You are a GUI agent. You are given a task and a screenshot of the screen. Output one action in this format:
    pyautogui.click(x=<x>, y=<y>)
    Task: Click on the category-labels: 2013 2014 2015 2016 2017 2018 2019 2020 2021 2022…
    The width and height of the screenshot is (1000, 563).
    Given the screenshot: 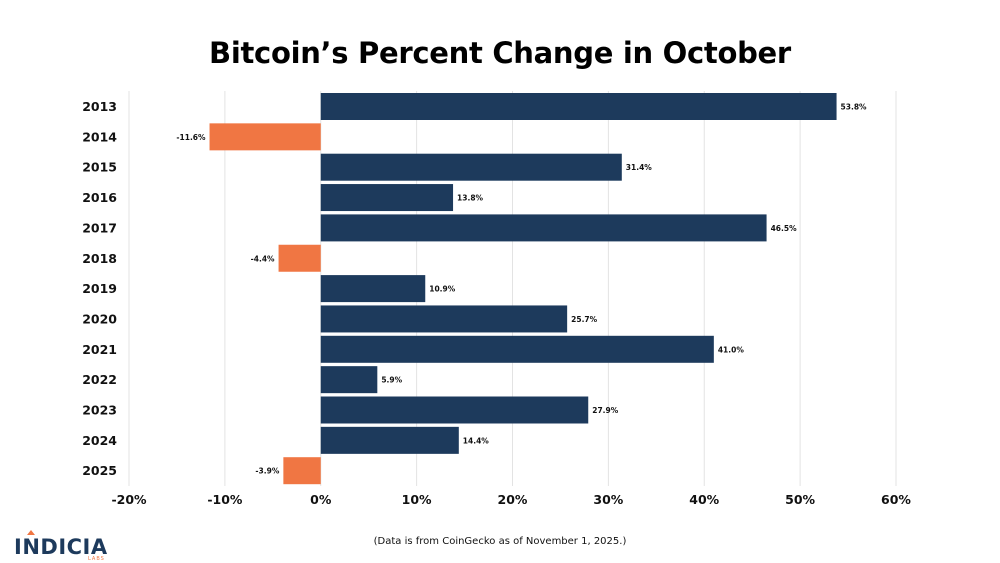 What is the action you would take?
    pyautogui.click(x=99, y=288)
    